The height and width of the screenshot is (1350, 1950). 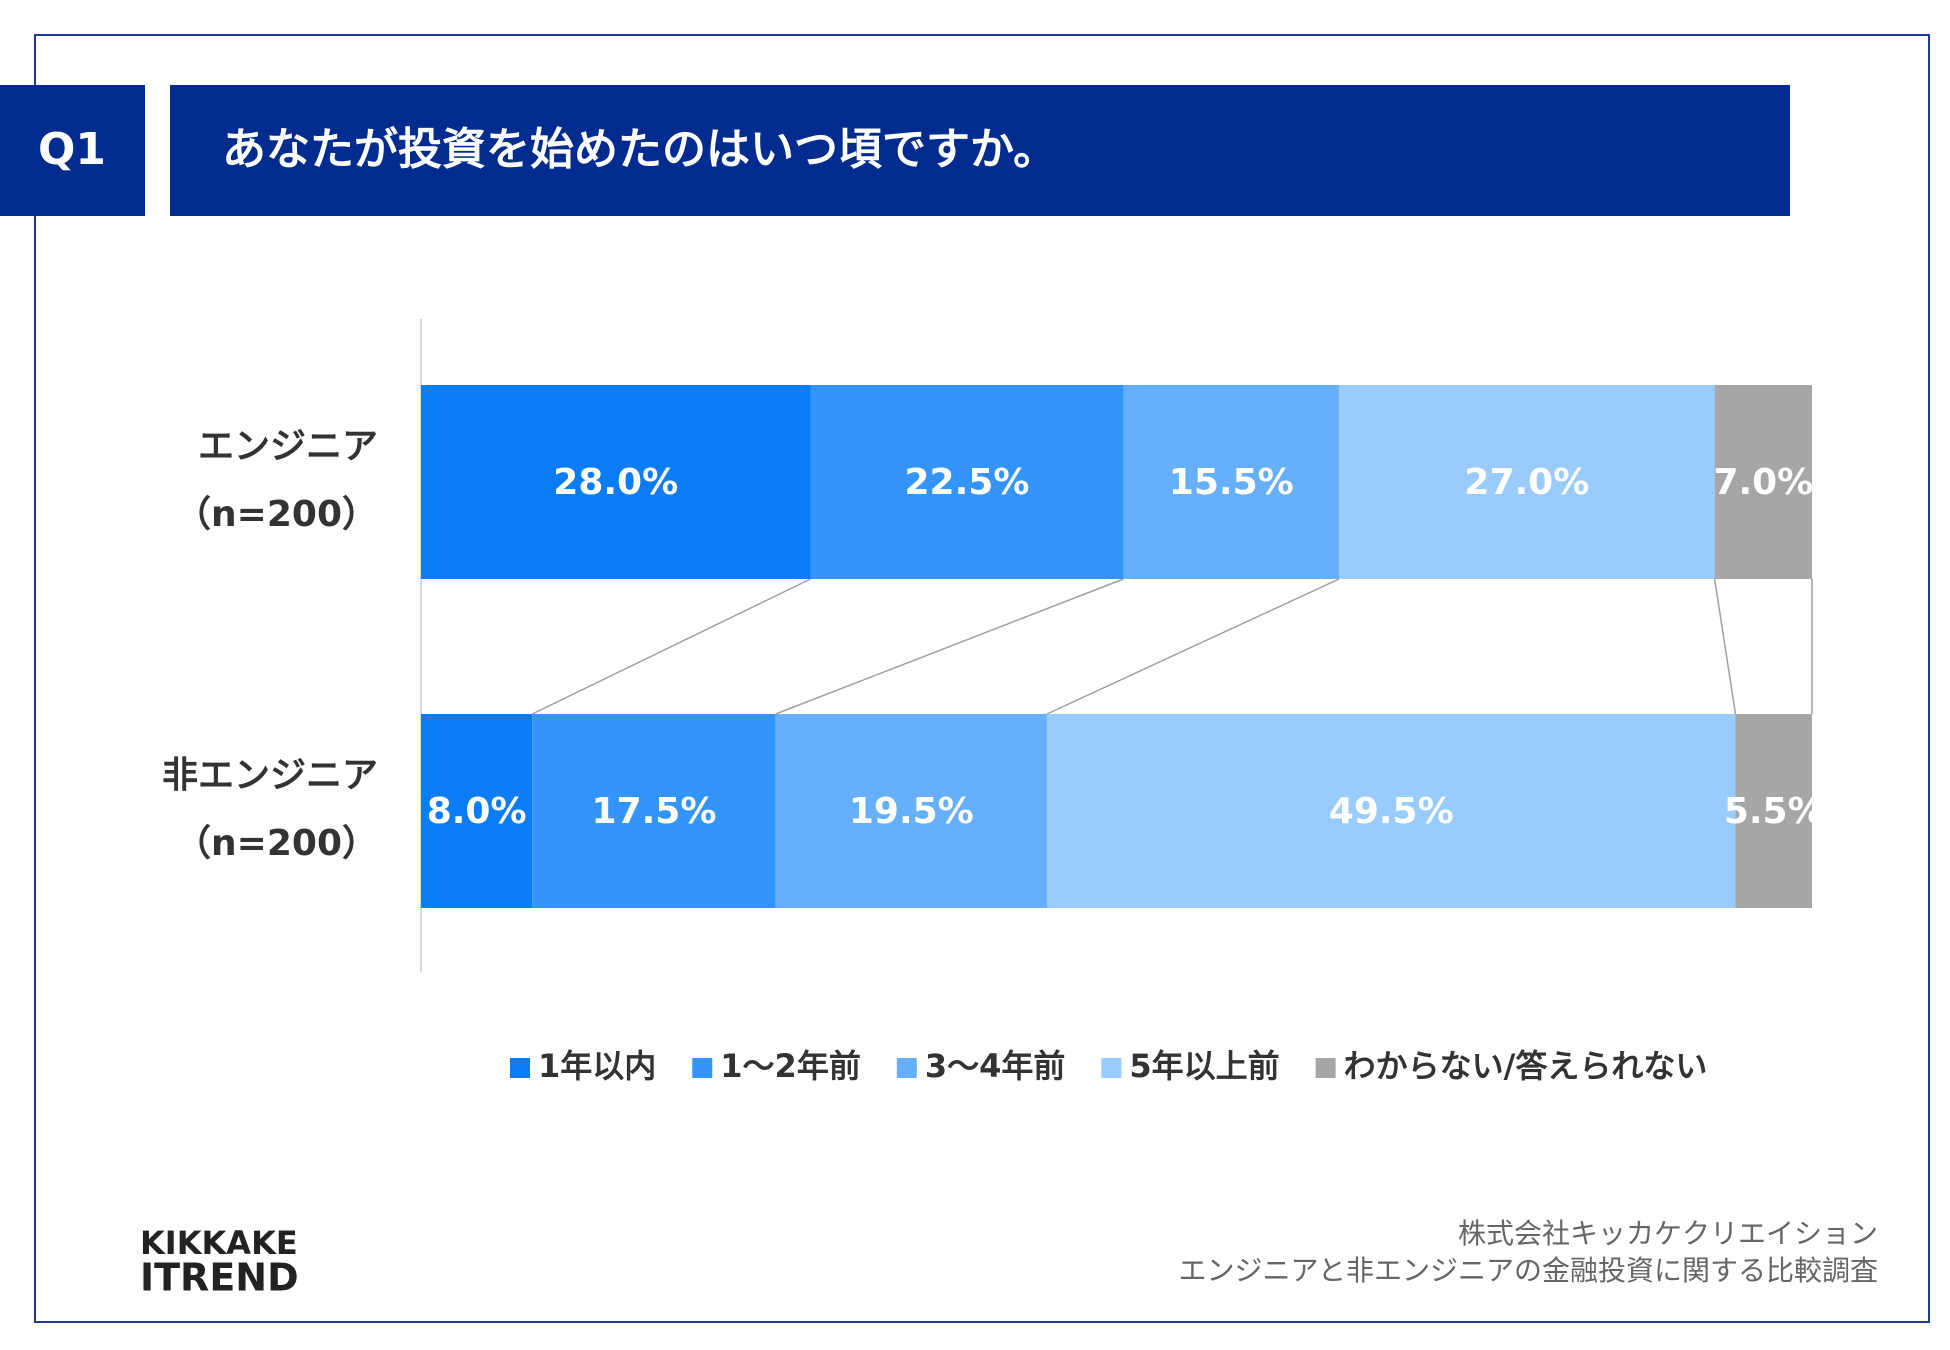 What do you see at coordinates (1668, 1233) in the screenshot?
I see `footer-company: 株式会社キッカケクリエイション` at bounding box center [1668, 1233].